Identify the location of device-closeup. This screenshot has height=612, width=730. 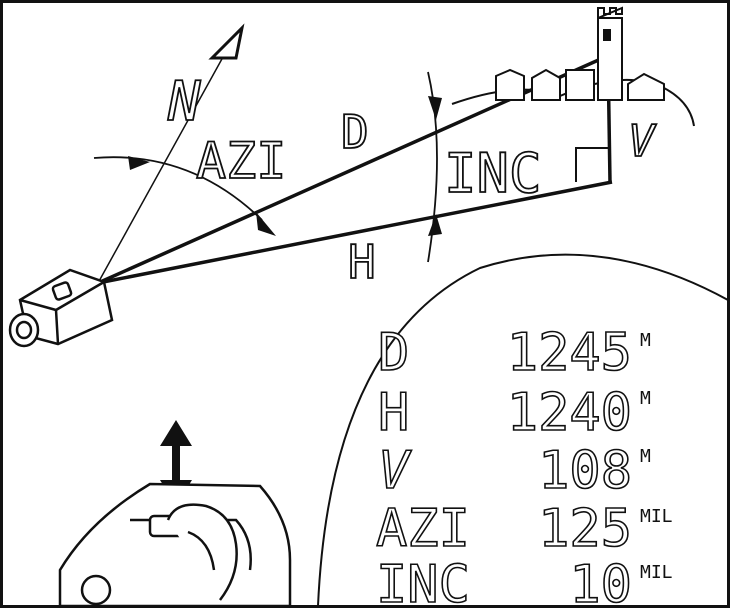
(175, 545).